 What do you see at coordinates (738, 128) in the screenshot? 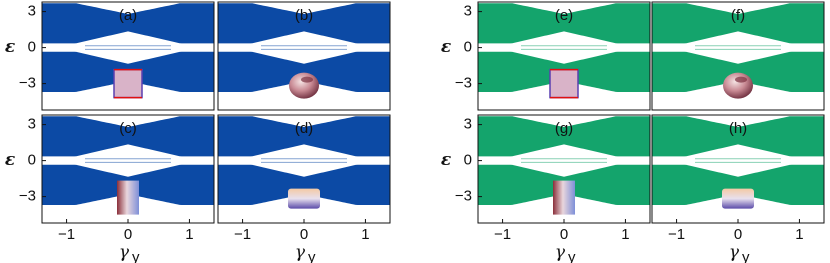
I see `panel-label: (h)` at bounding box center [738, 128].